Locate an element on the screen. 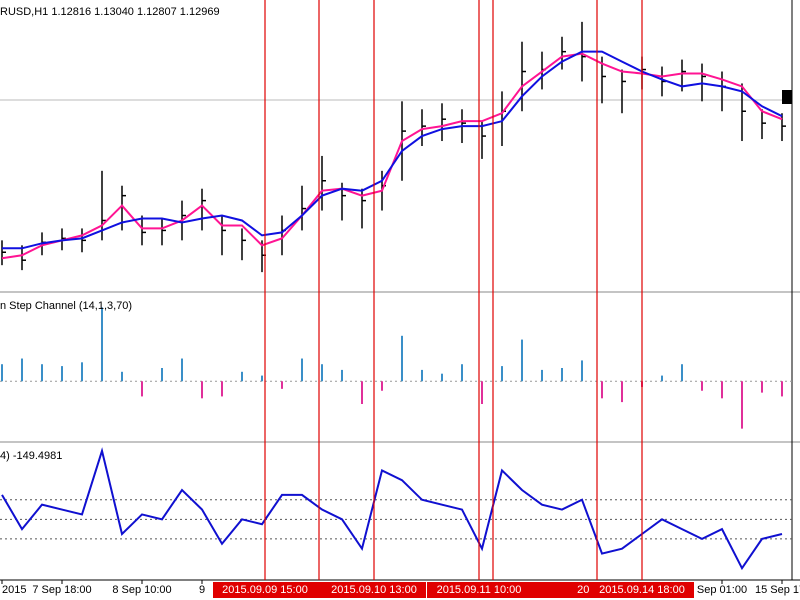 Image resolution: width=800 pixels, height=600 pixels. x-tick-label: 2015 is located at coordinates (14, 590).